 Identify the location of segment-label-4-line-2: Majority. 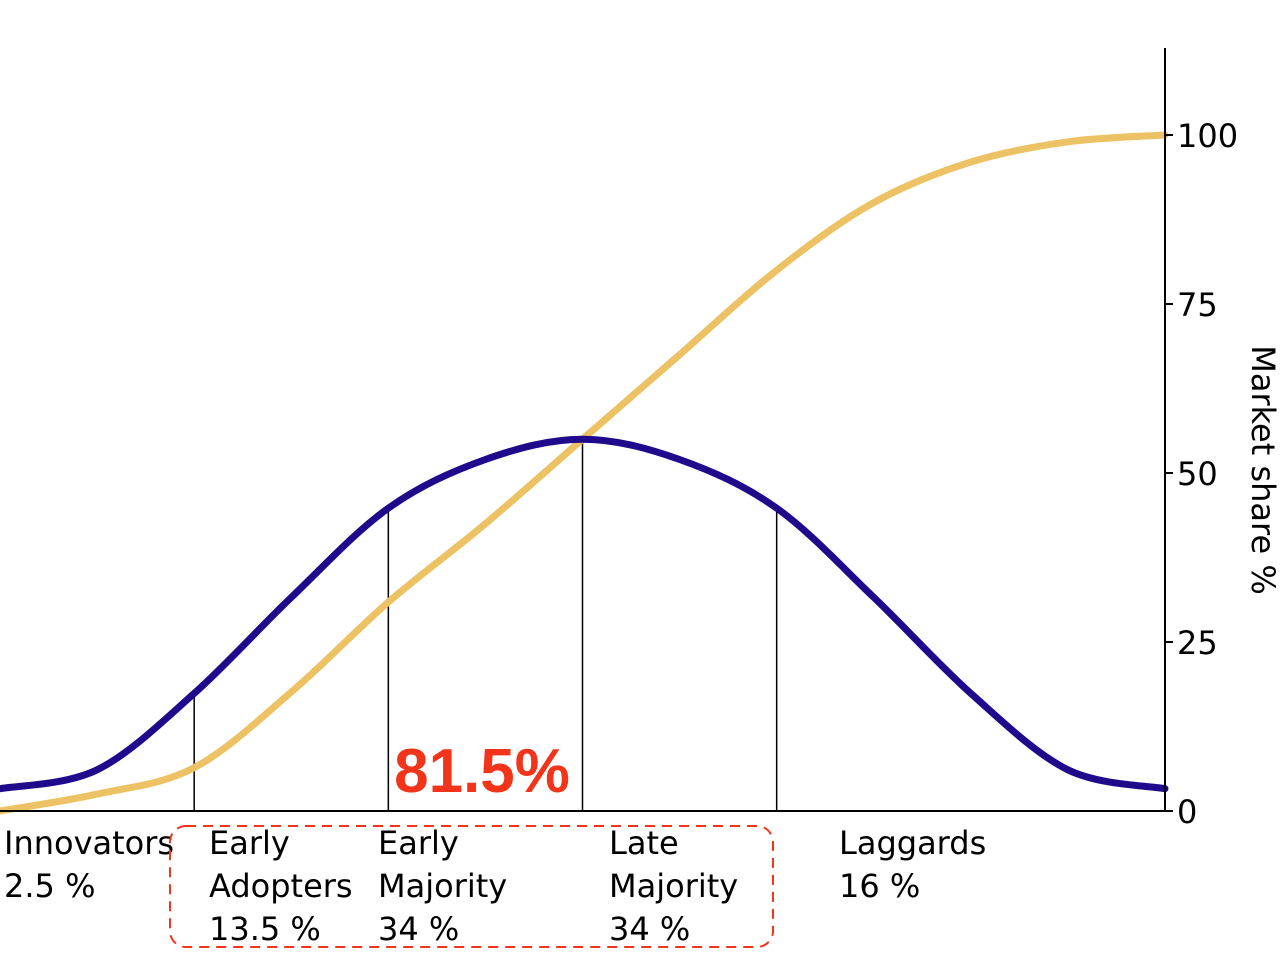
(673, 886).